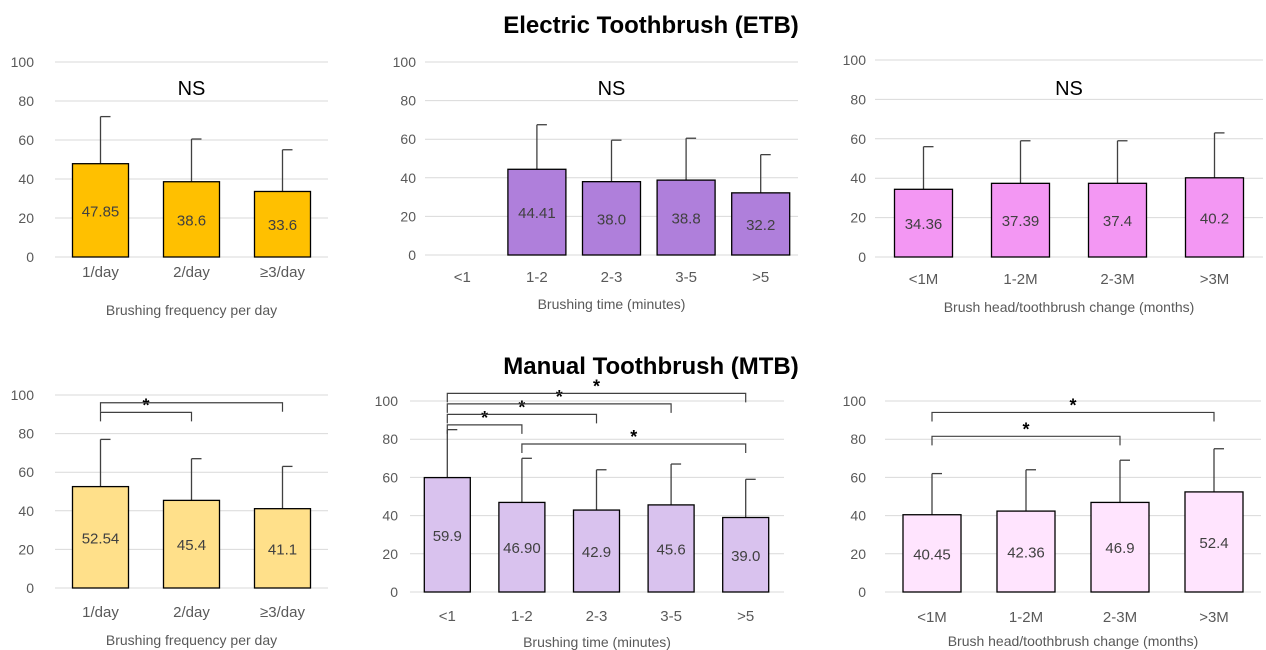 This screenshot has width=1266, height=650. Describe the element at coordinates (685, 219) in the screenshot. I see `data-label: 38.8` at that location.